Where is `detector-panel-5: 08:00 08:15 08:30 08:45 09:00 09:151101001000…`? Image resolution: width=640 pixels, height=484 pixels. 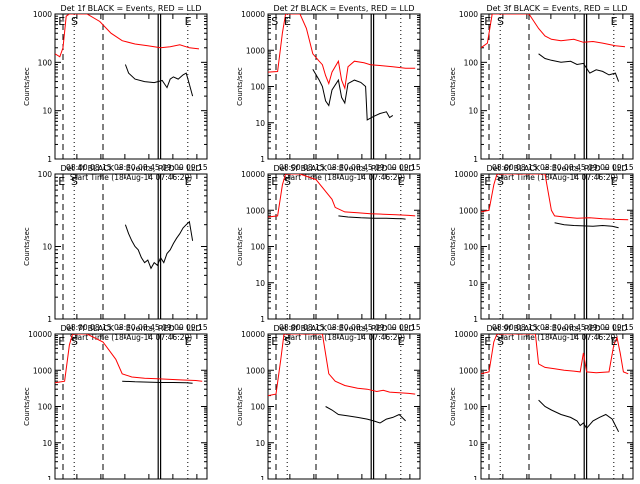 detector-panel-5: 08:00 08:15 08:30 08:45 09:00 09:151101001000… is located at coordinates (328, 253).